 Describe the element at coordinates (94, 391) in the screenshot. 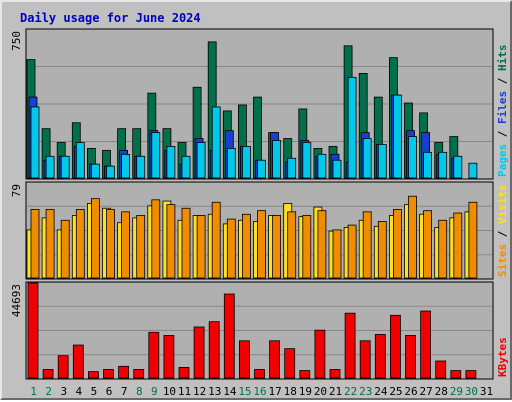

I see `x-tick-label-day-5: 5` at that location.